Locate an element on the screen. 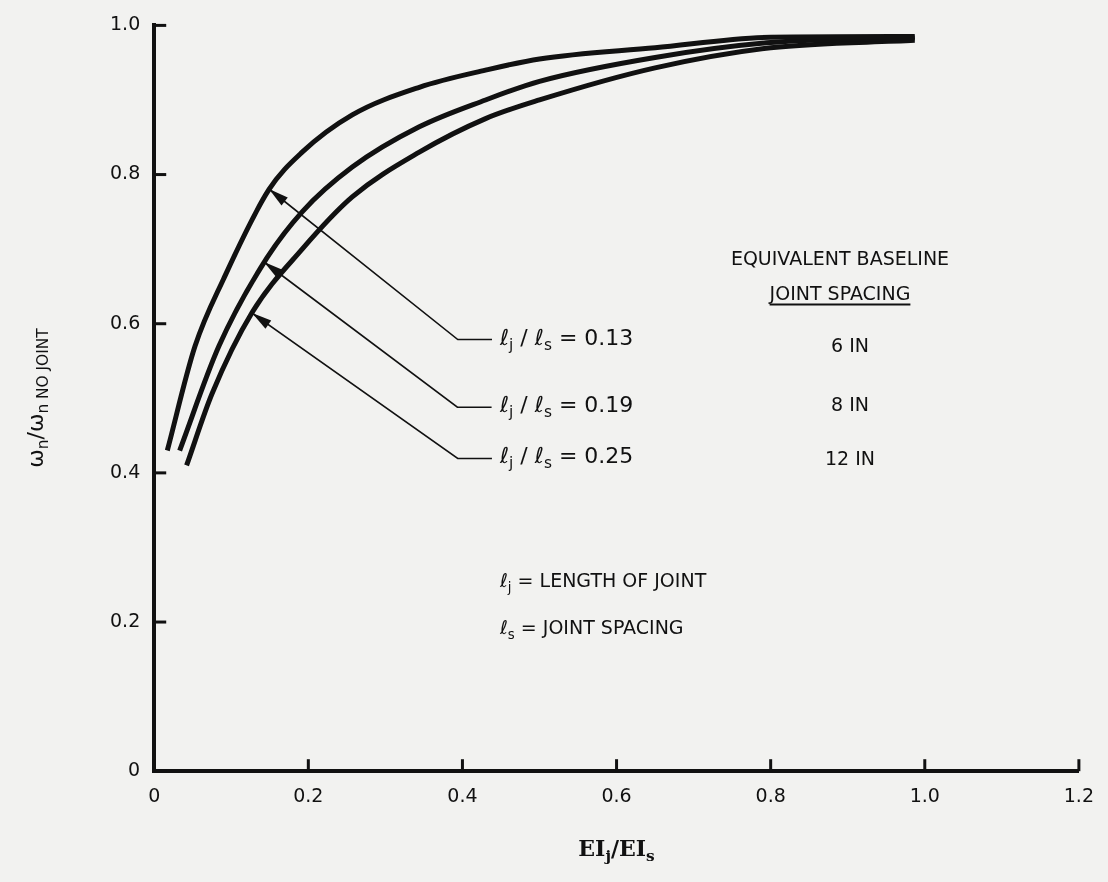 The height and width of the screenshot is (882, 1108). annotation: ℓ$_{s}$ = JOINT SPACING is located at coordinates (592, 629).